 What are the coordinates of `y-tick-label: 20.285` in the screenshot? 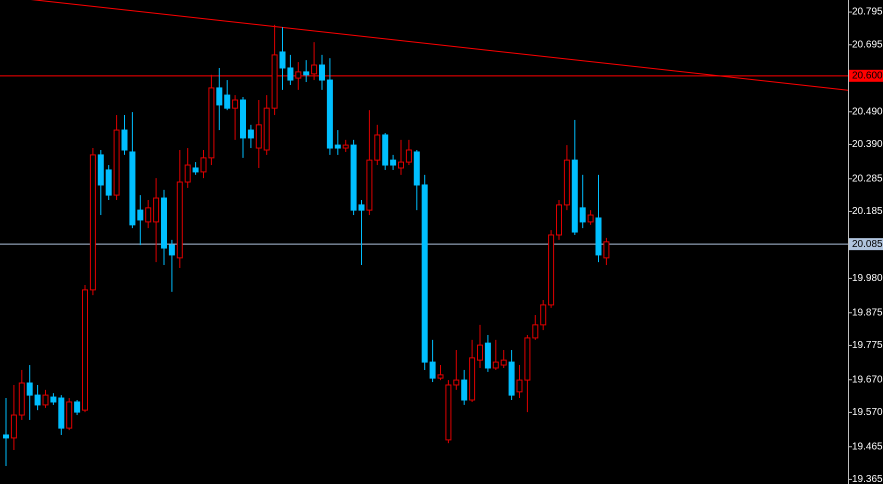 It's located at (867, 178).